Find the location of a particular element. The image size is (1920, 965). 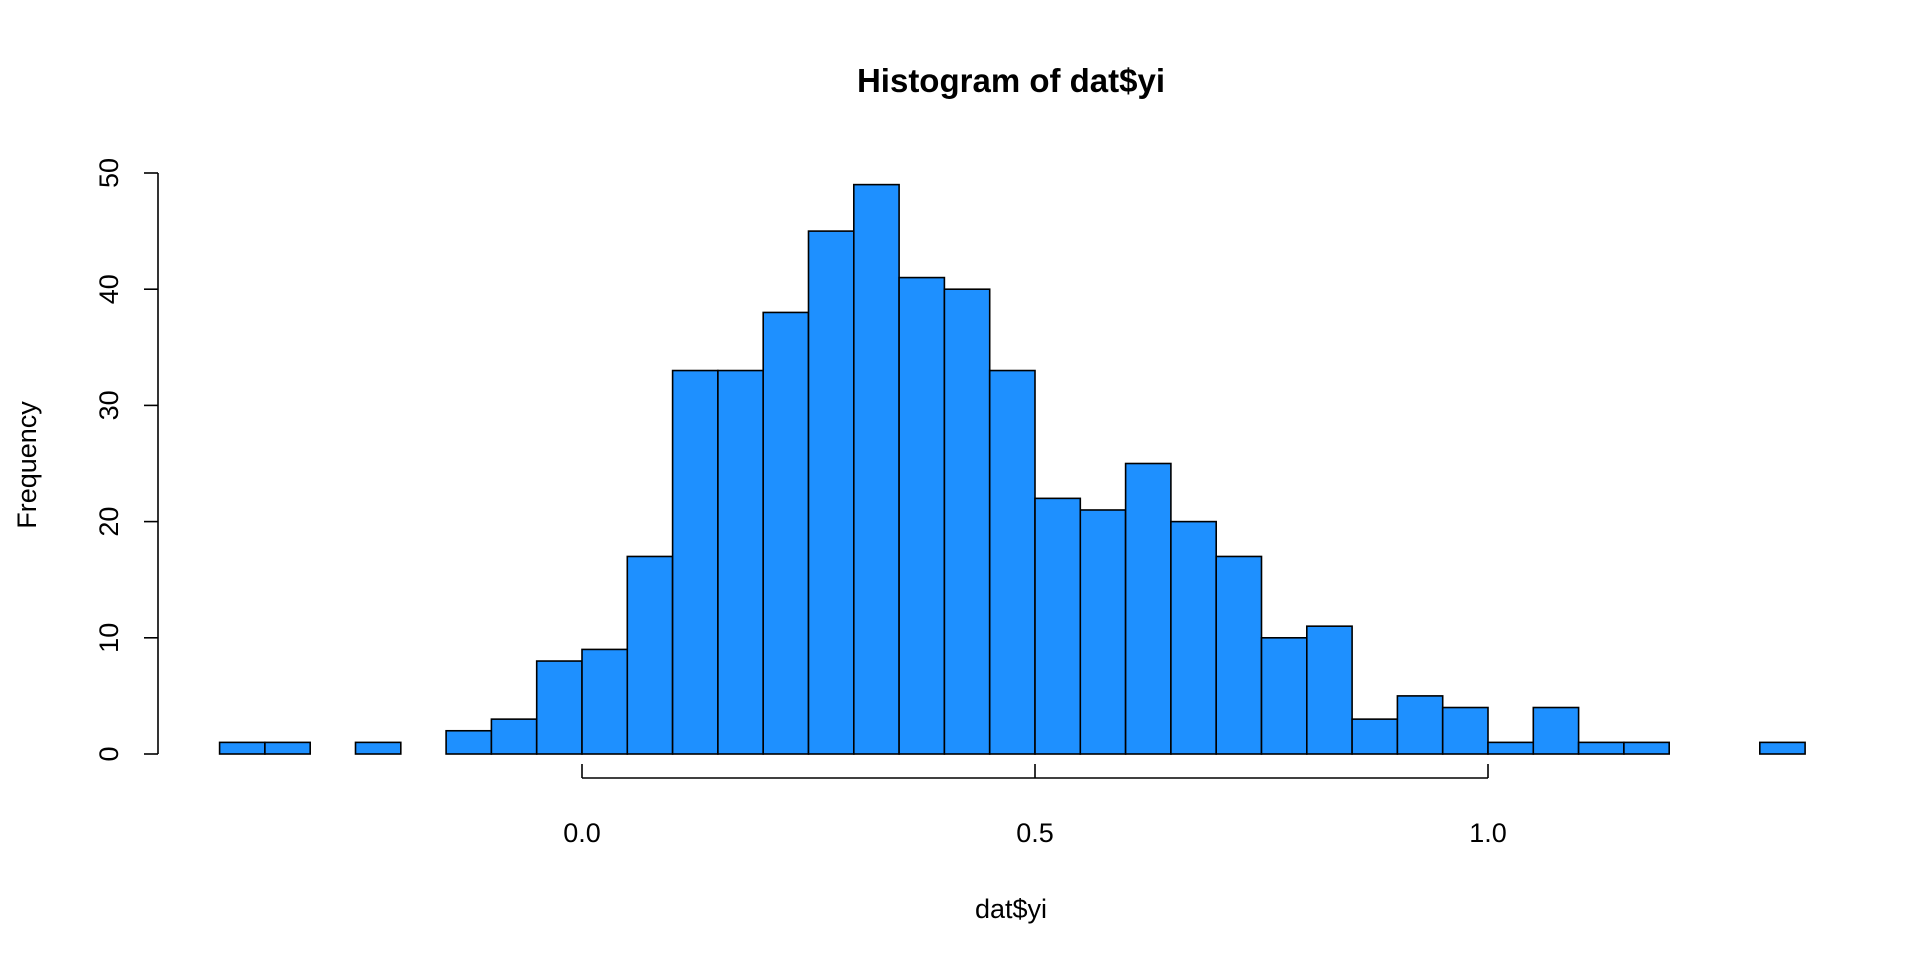

x-axis-label: dat$yi is located at coordinates (1011, 909).